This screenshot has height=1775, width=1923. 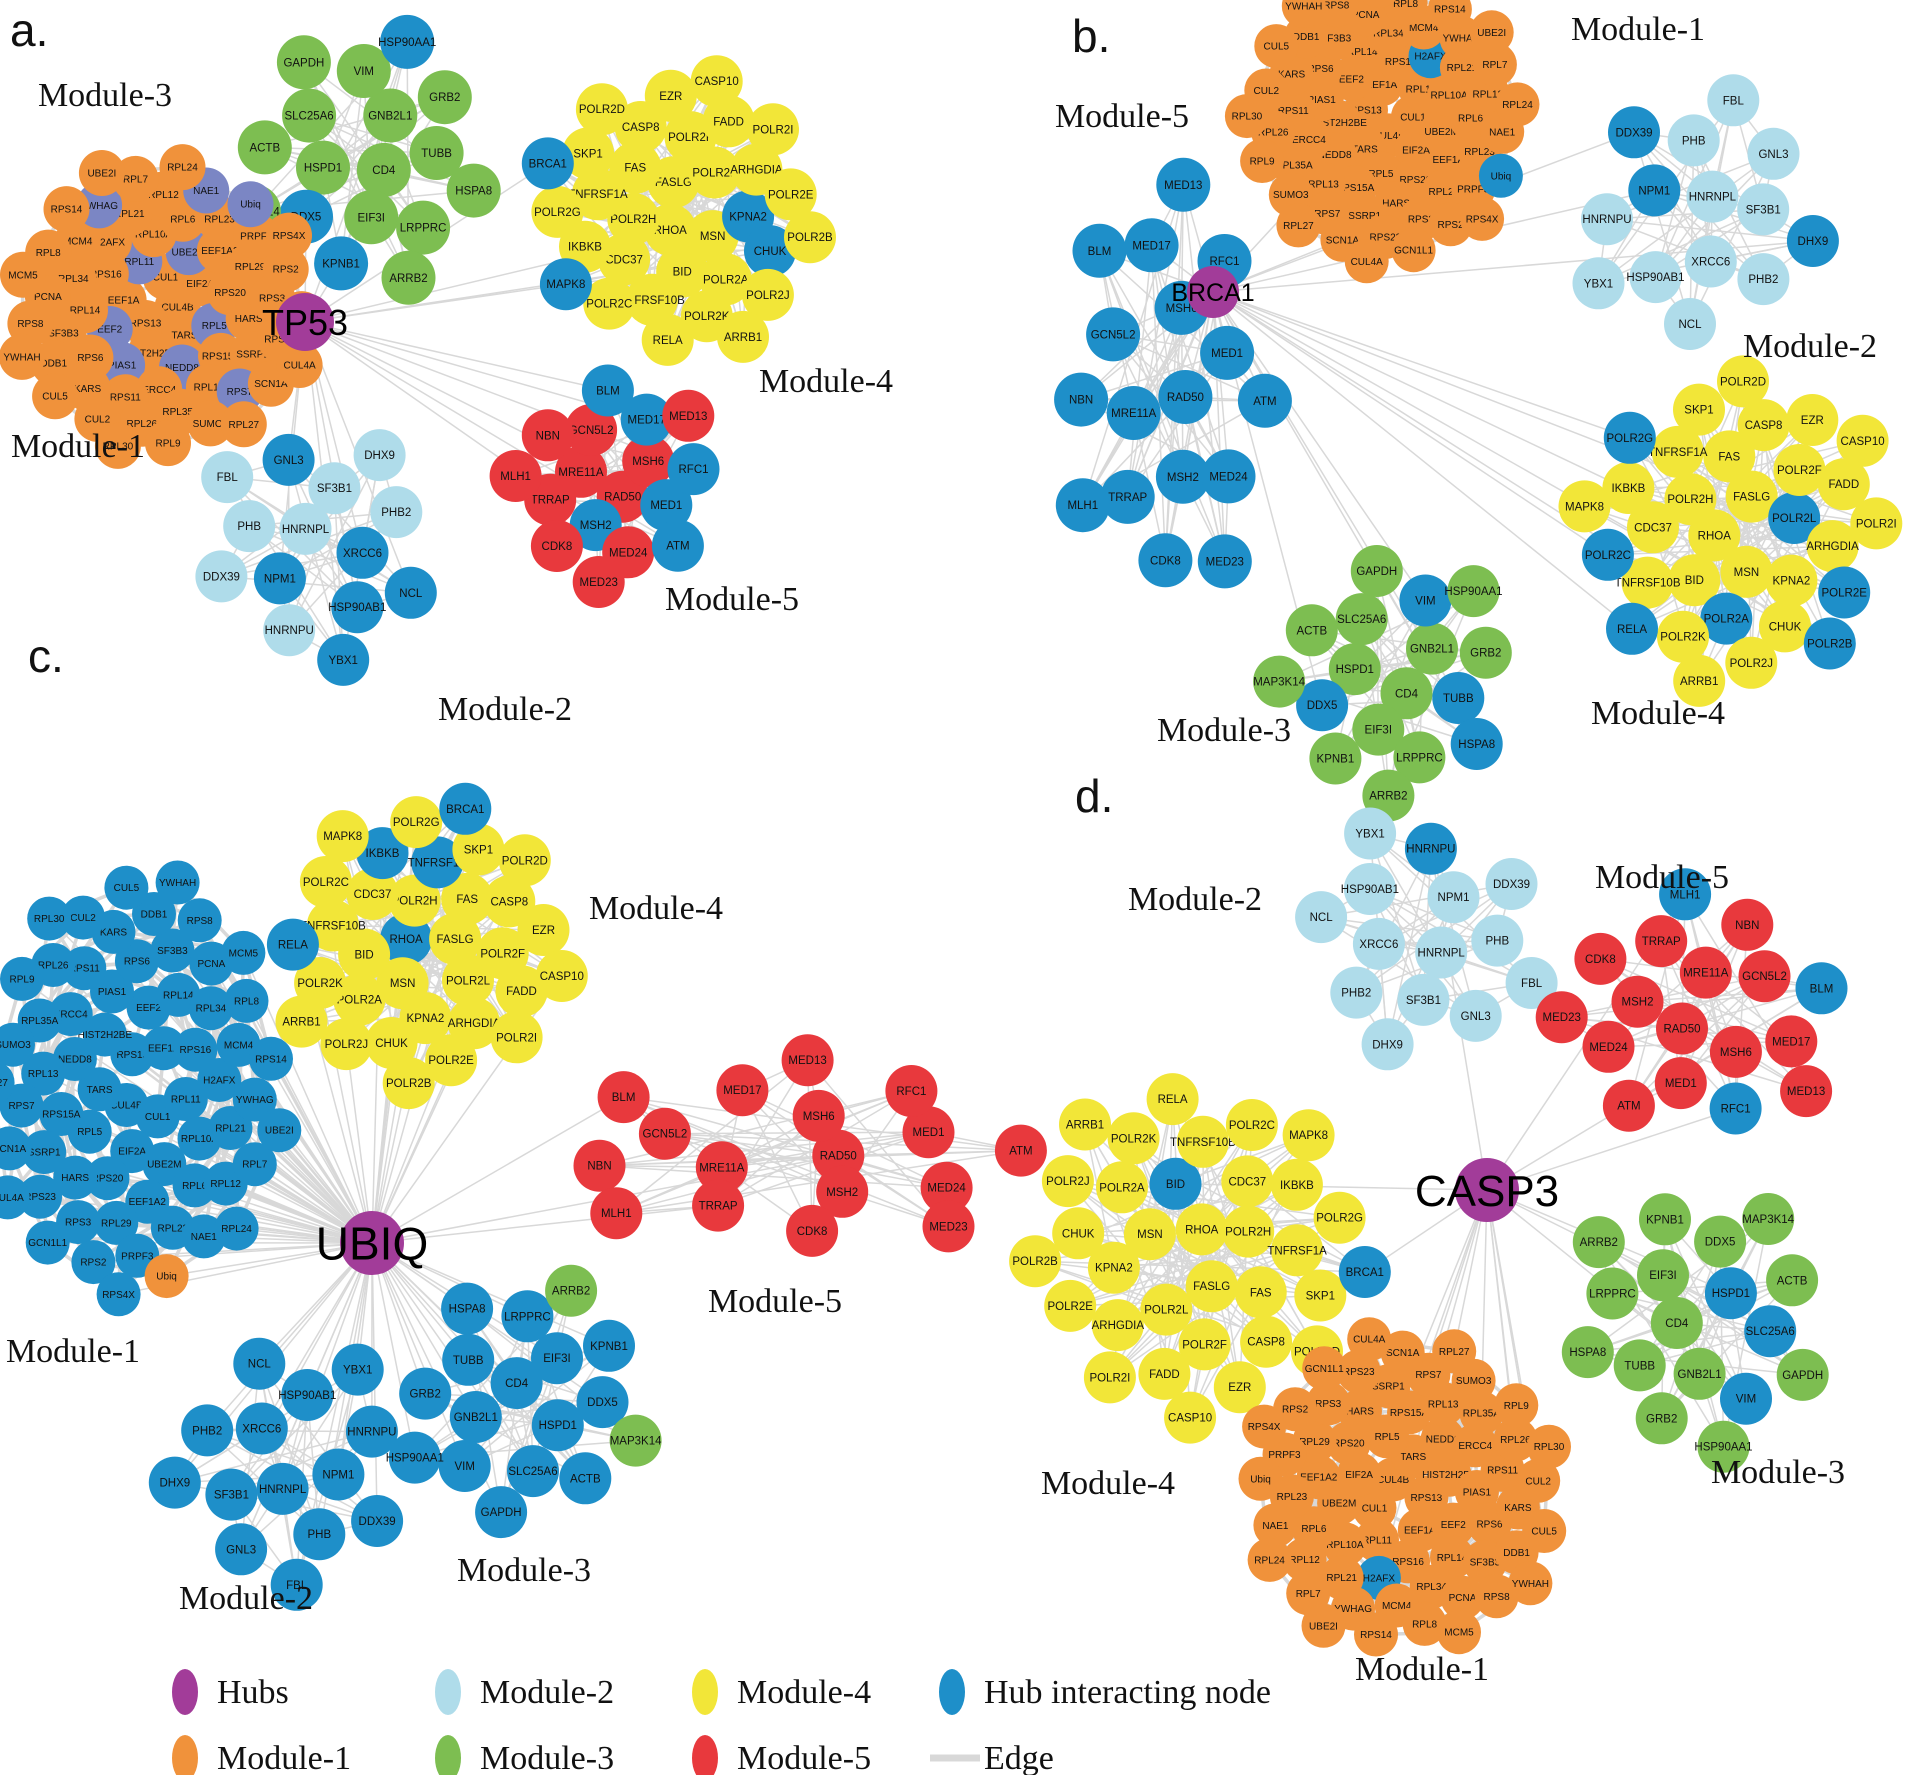 What do you see at coordinates (210, 1008) in the screenshot?
I see `gene-node-RPL34` at bounding box center [210, 1008].